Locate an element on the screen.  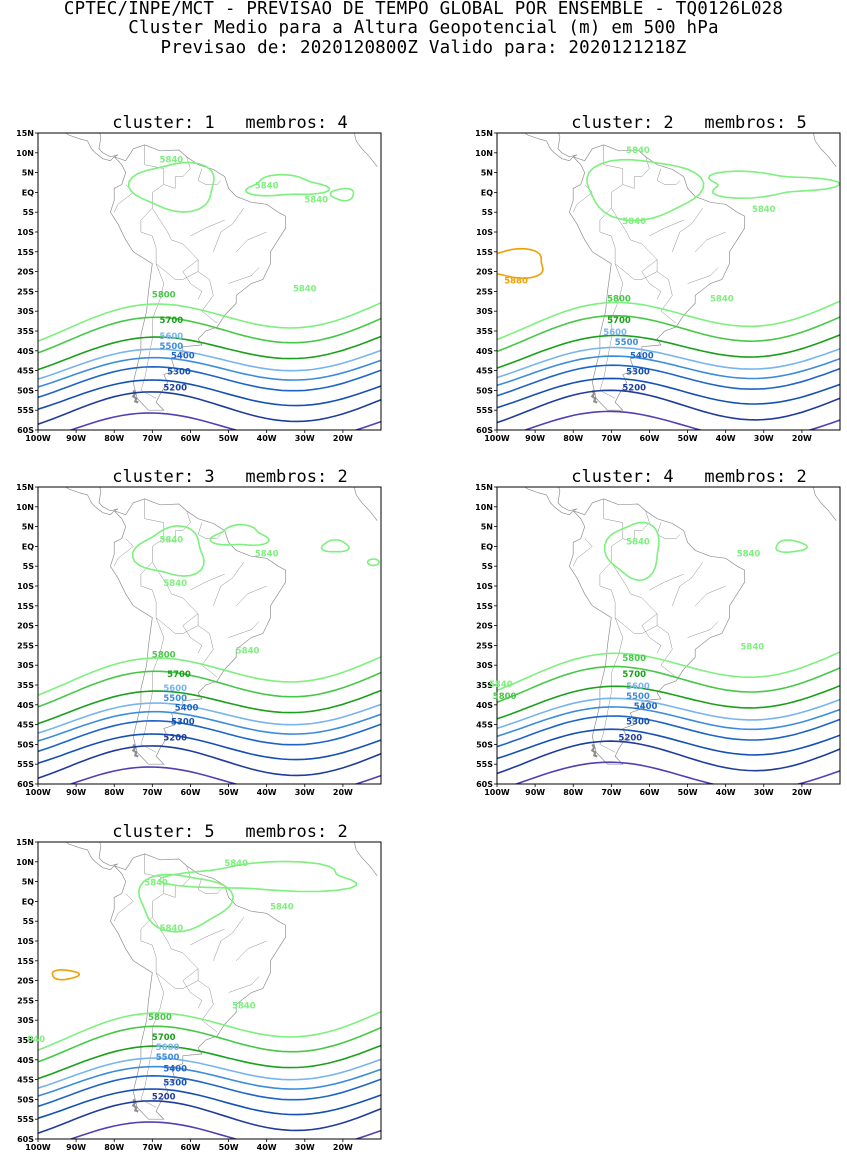
lat-tick-label: 10S is located at coordinates (484, 232).